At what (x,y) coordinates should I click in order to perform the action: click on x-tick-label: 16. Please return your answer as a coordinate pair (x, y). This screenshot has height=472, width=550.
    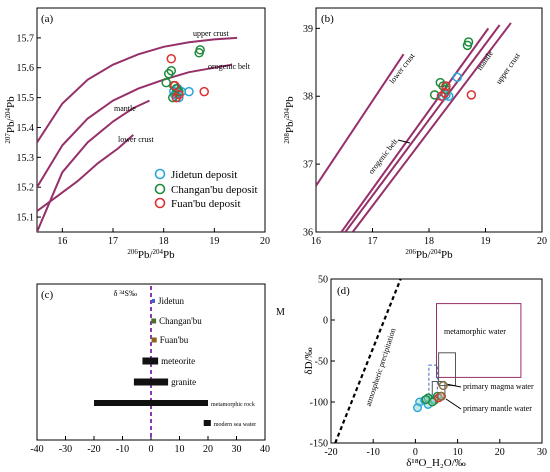
    Looking at the image, I should click on (62, 241).